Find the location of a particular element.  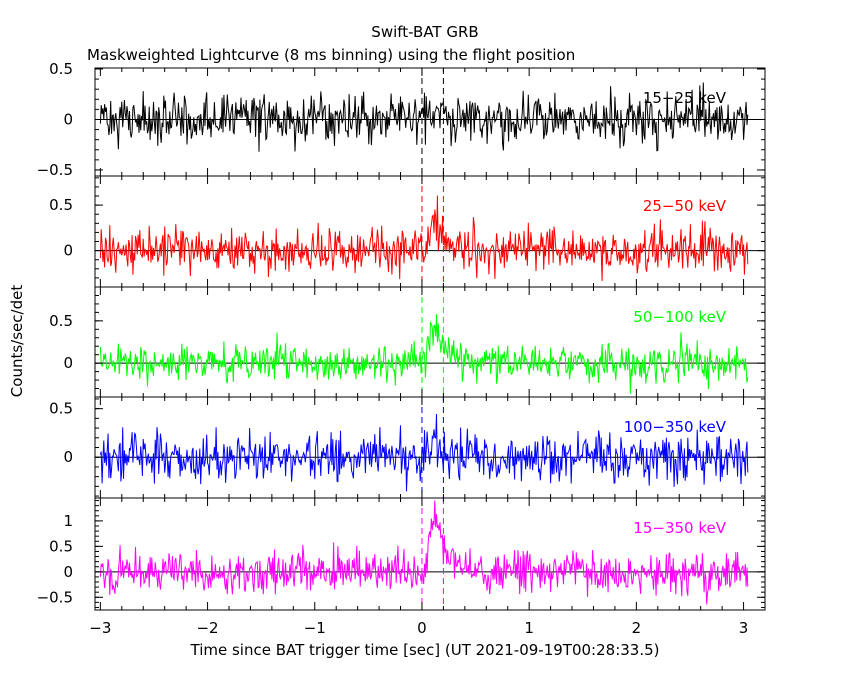

band-label: 15−350 keV is located at coordinates (679, 528).